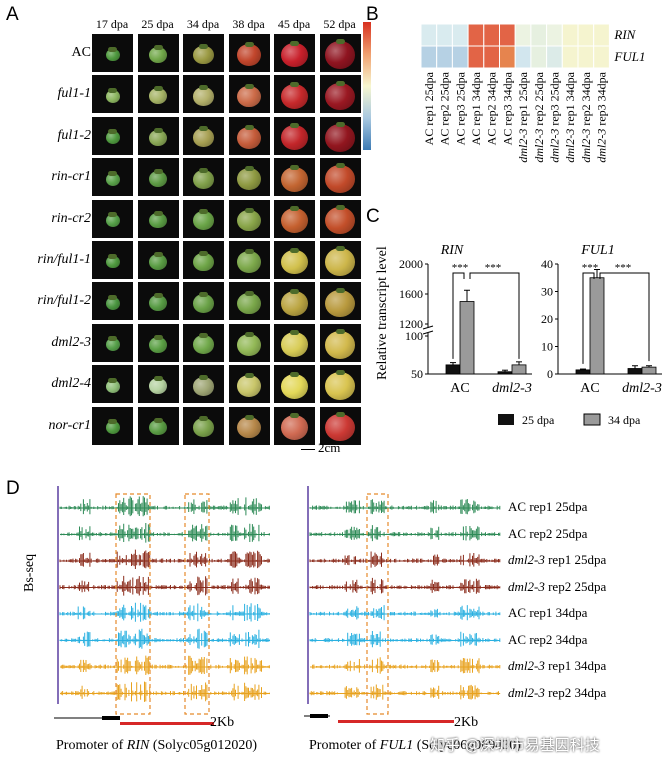  I want to click on genotype-label: rin/ful1-2, so click(64, 301).